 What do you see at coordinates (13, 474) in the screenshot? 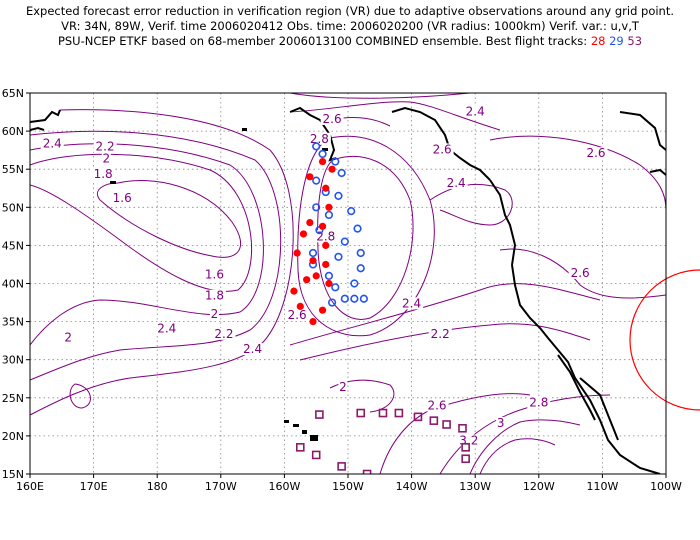
I see `y-tick-label: 15N` at bounding box center [13, 474].